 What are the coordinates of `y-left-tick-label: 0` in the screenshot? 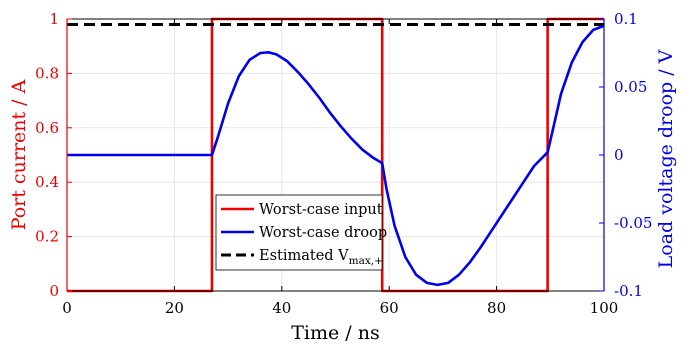 It's located at (54, 291).